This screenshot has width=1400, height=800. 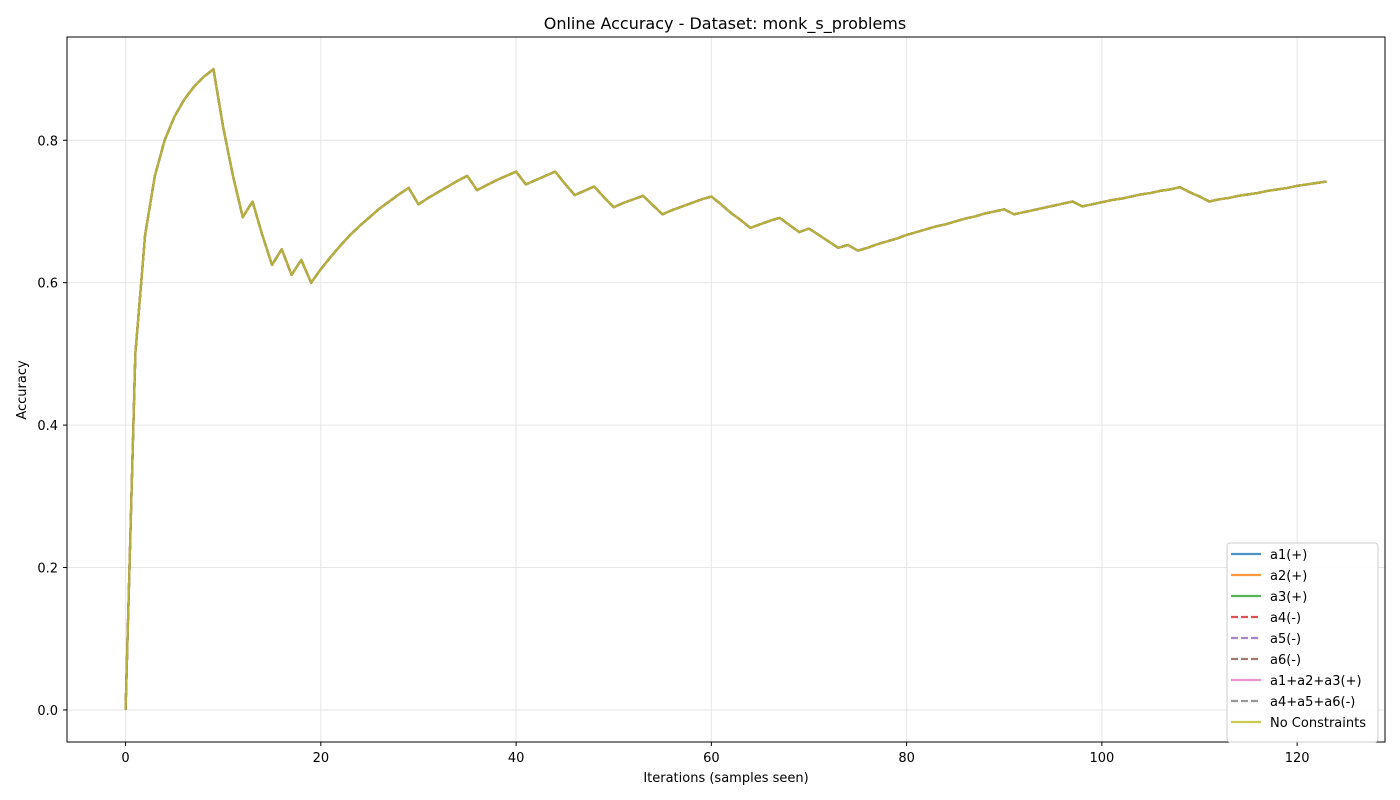 What do you see at coordinates (1285, 618) in the screenshot?
I see `legend-entry: a4(-)` at bounding box center [1285, 618].